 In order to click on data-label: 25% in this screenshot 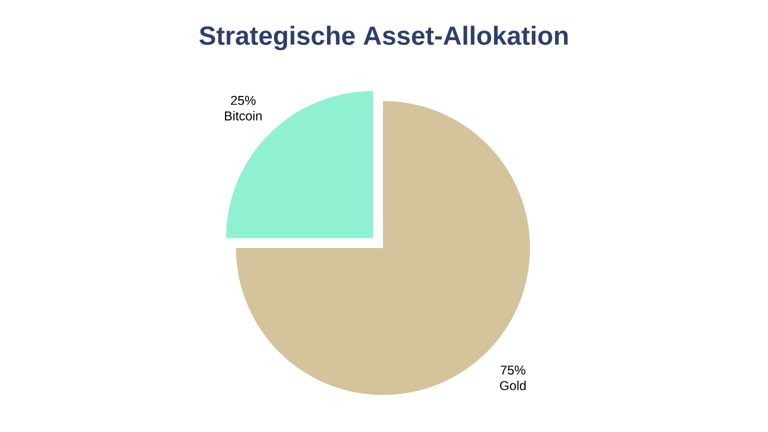, I will do `click(243, 100)`.